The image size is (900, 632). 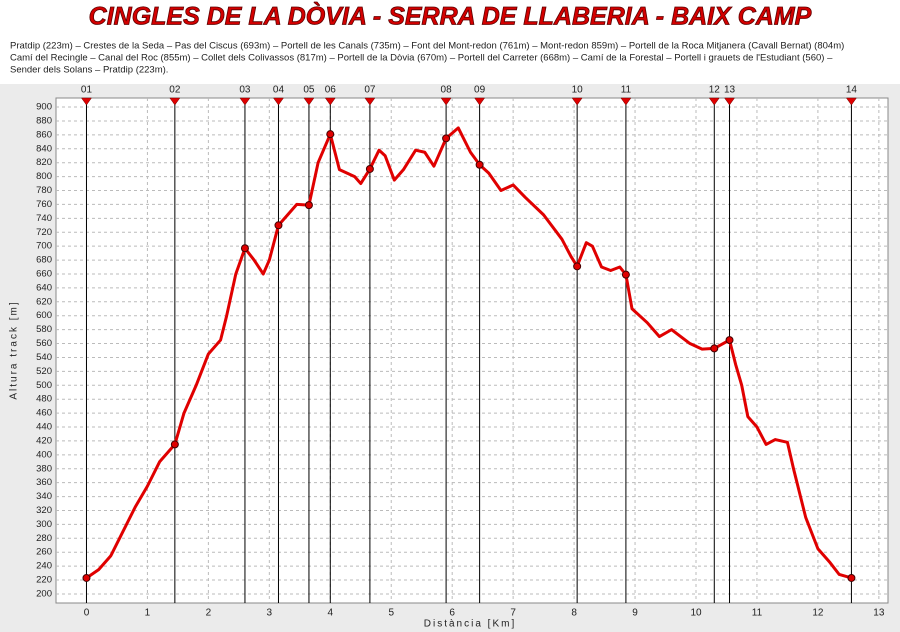 I want to click on y-tick-label: 420, so click(x=44, y=440).